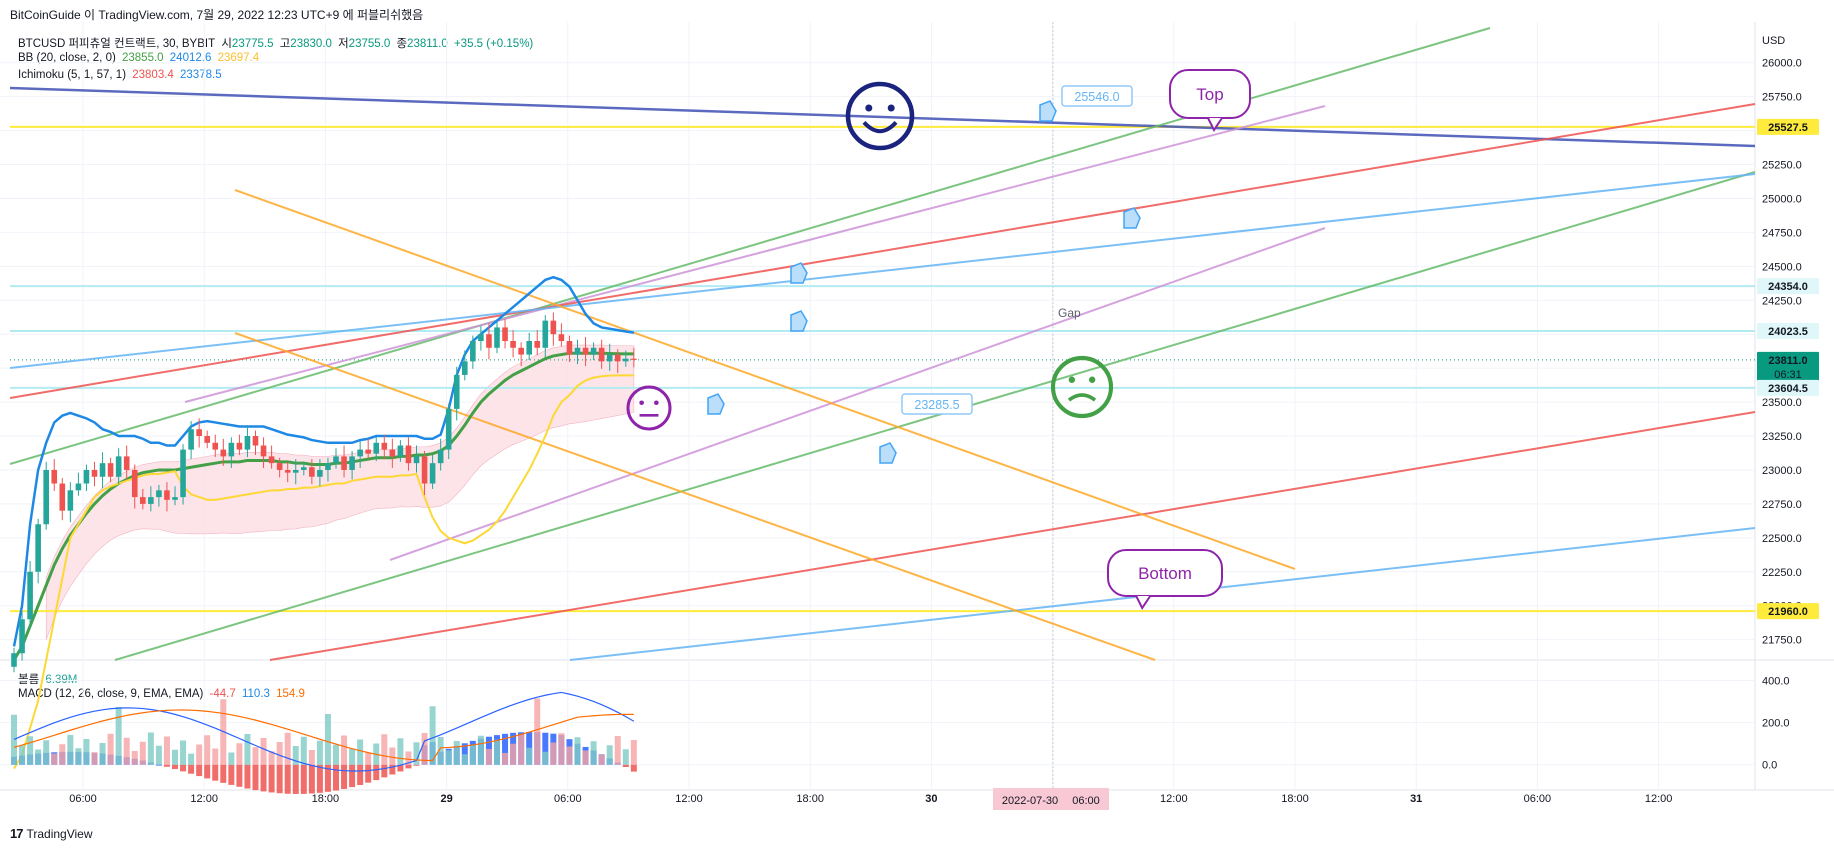 The image size is (1834, 850). I want to click on price-label-text: 23604.5, so click(1788, 389).